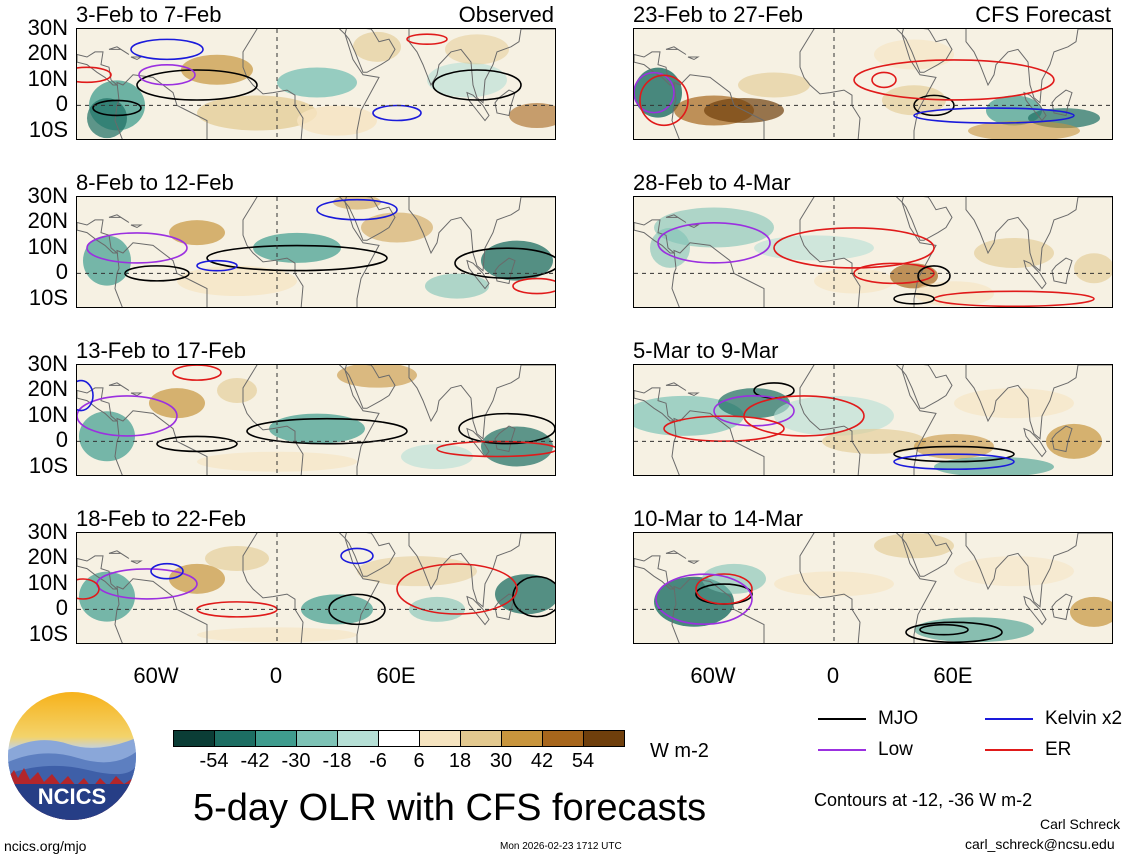 This screenshot has height=860, width=1135. I want to click on colorbar-tick-label: 30, so click(501, 761).